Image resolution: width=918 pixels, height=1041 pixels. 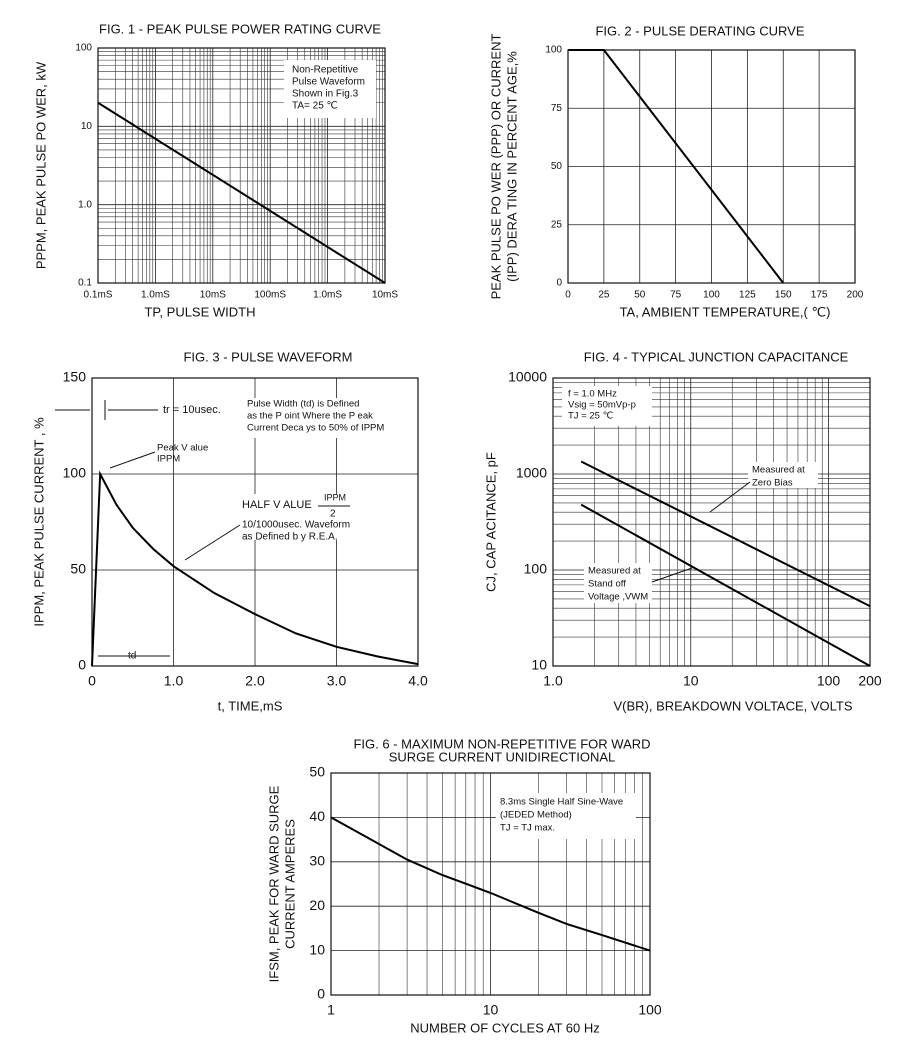 I want to click on annotation: Current Deca ys to 50% of IPPM, so click(x=315, y=428).